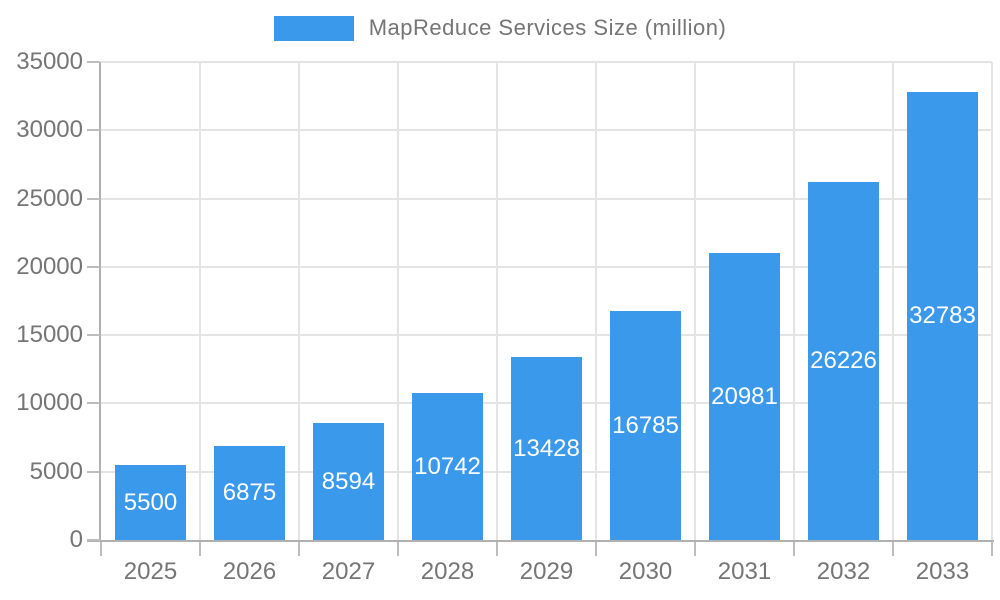 The height and width of the screenshot is (600, 1000). I want to click on x-axis-tick-label: 2029, so click(546, 571).